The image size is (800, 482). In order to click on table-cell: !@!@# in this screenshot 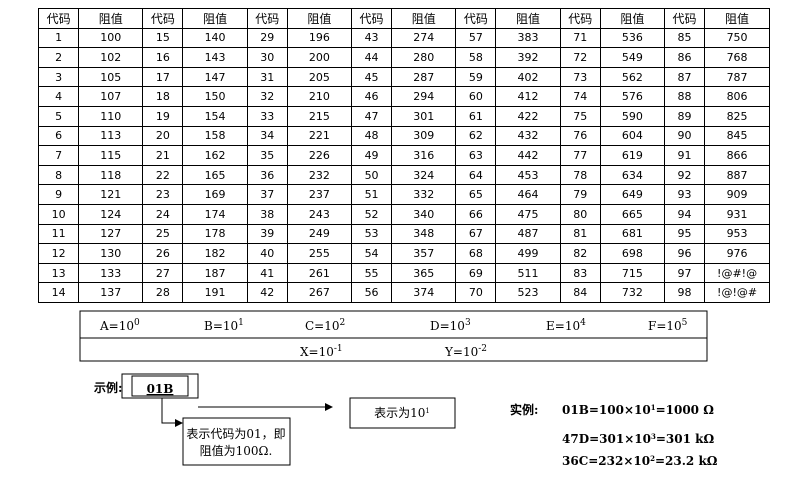, I will do `click(737, 292)`.